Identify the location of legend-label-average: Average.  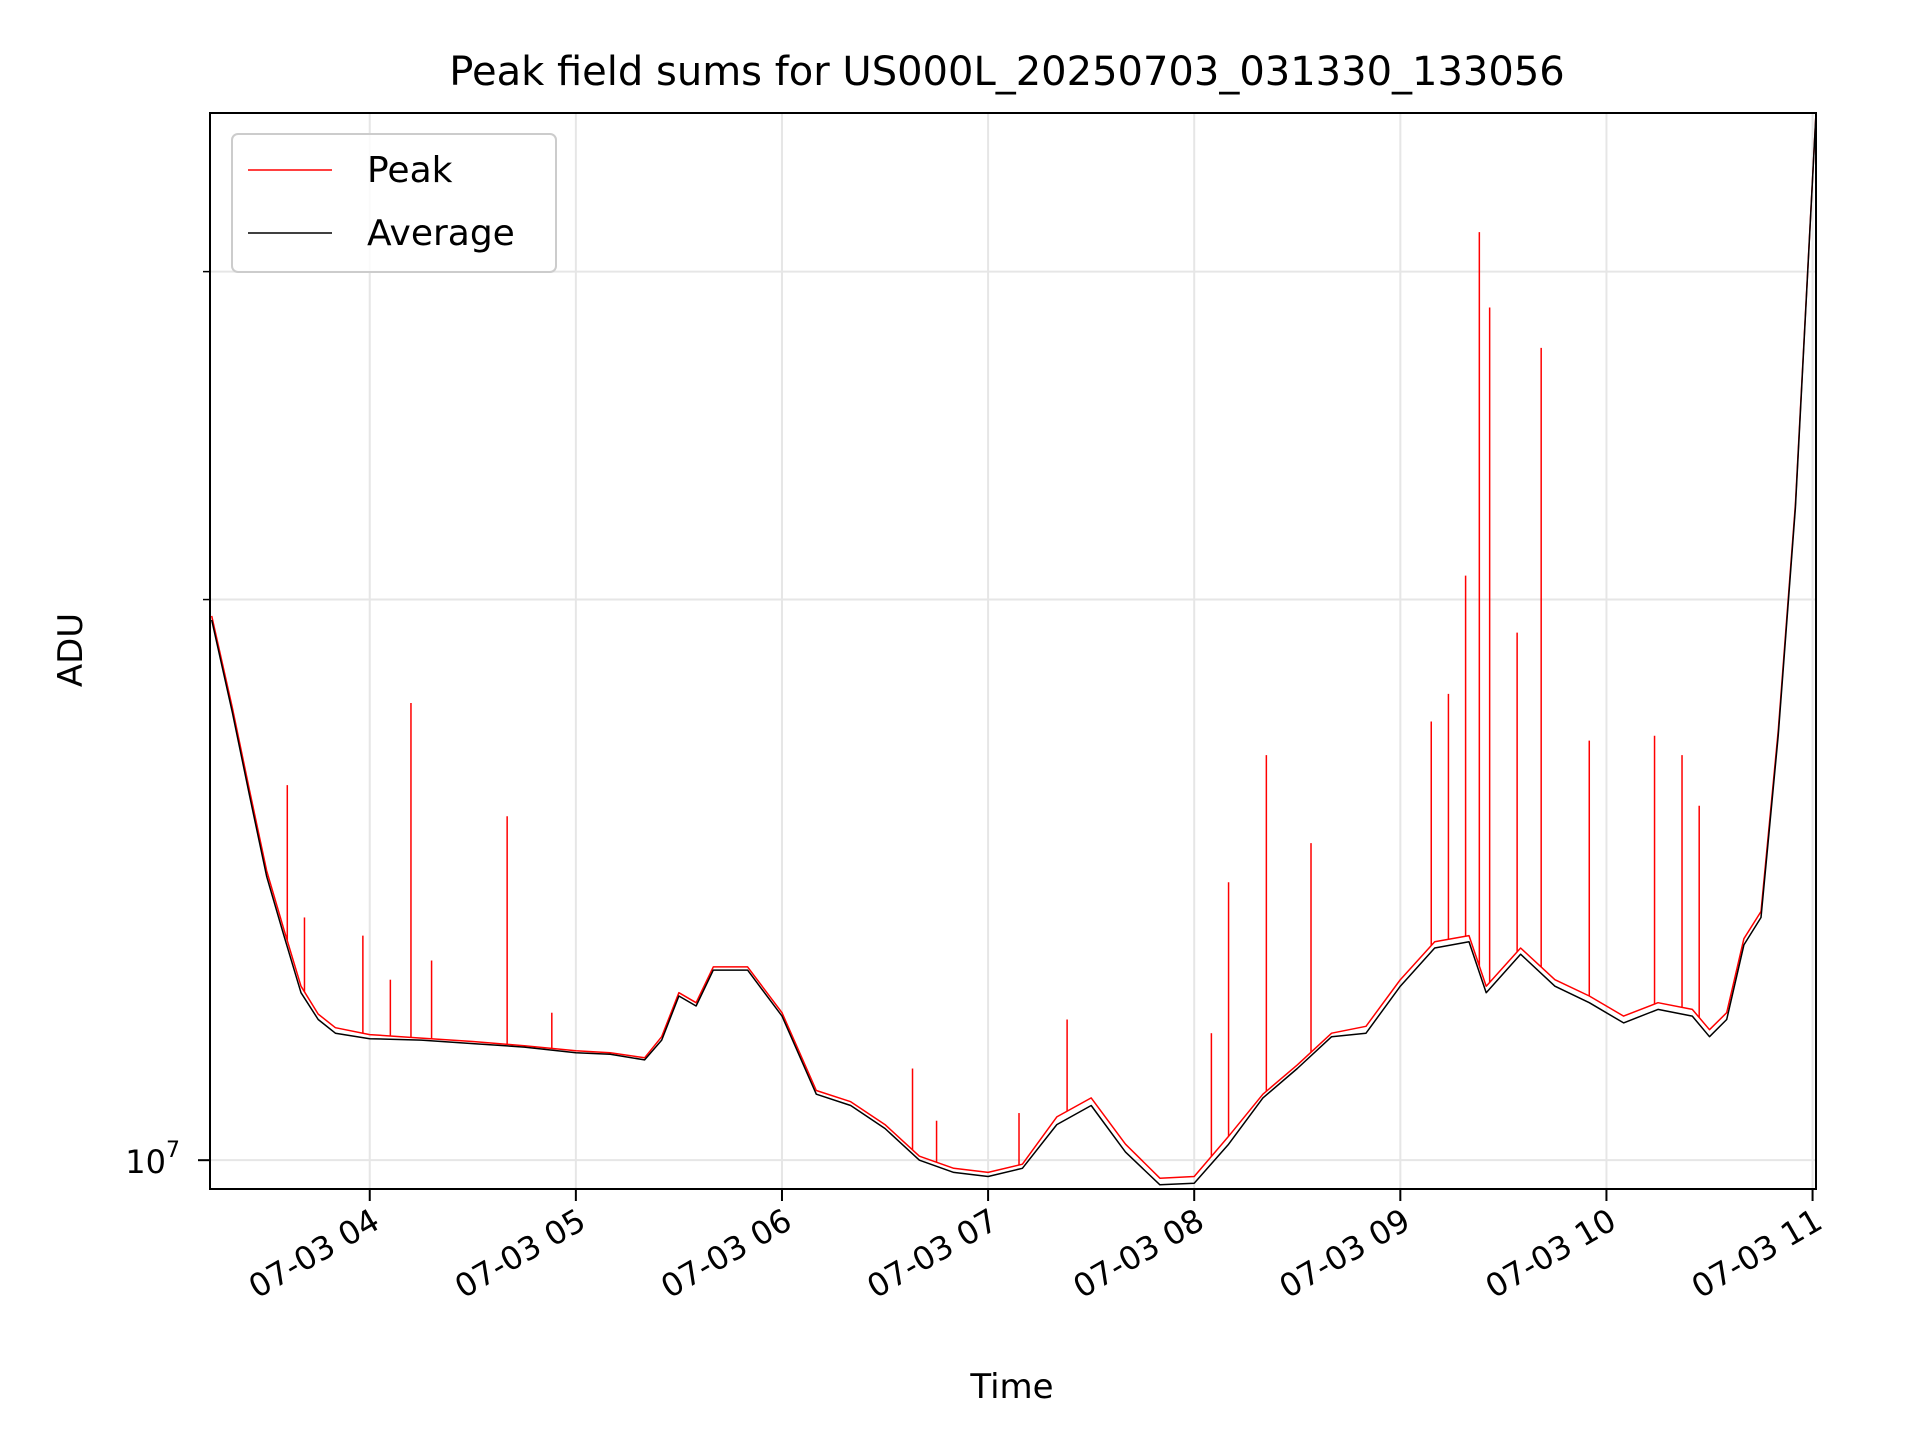
(441, 233).